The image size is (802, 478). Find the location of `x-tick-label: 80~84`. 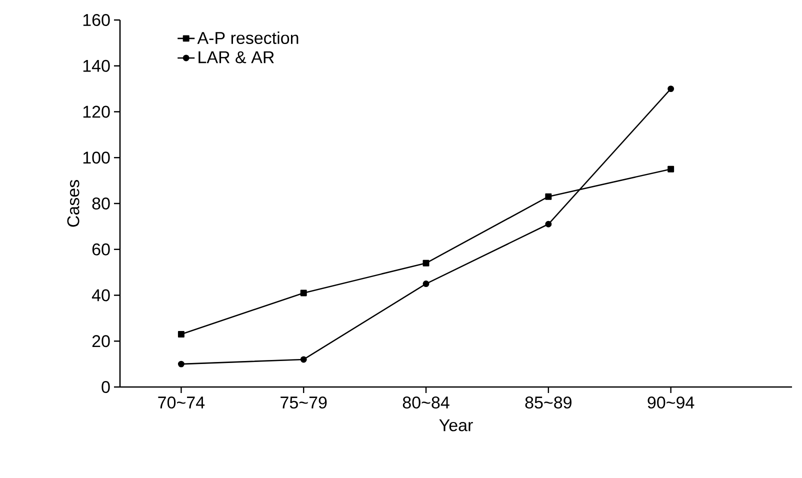

x-tick-label: 80~84 is located at coordinates (426, 402).